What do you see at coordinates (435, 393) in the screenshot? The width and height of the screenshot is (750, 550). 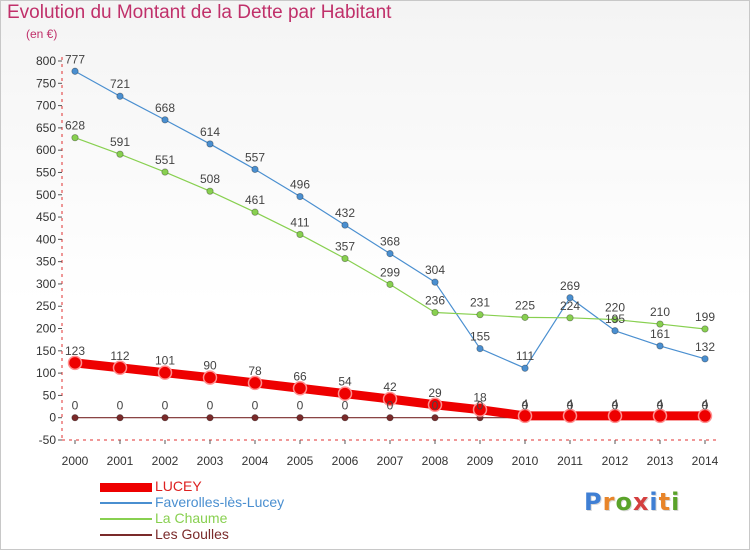 I see `data-label-lucey: 29` at bounding box center [435, 393].